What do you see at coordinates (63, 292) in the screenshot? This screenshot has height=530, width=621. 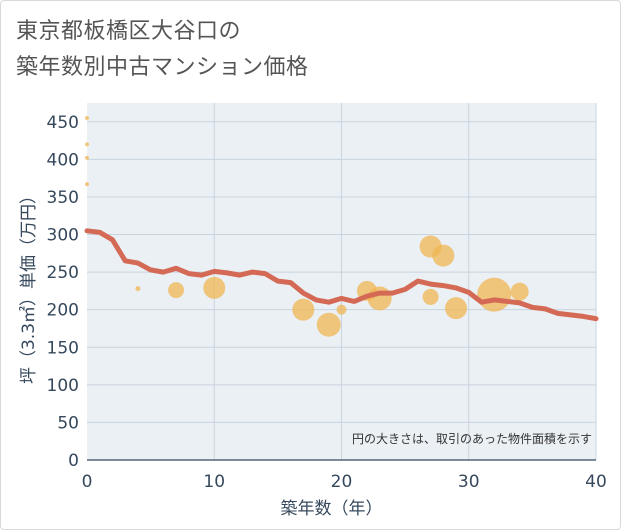 I see `y-tick-labels: 0 50 100 150 200 250 300 350 400 450` at bounding box center [63, 292].